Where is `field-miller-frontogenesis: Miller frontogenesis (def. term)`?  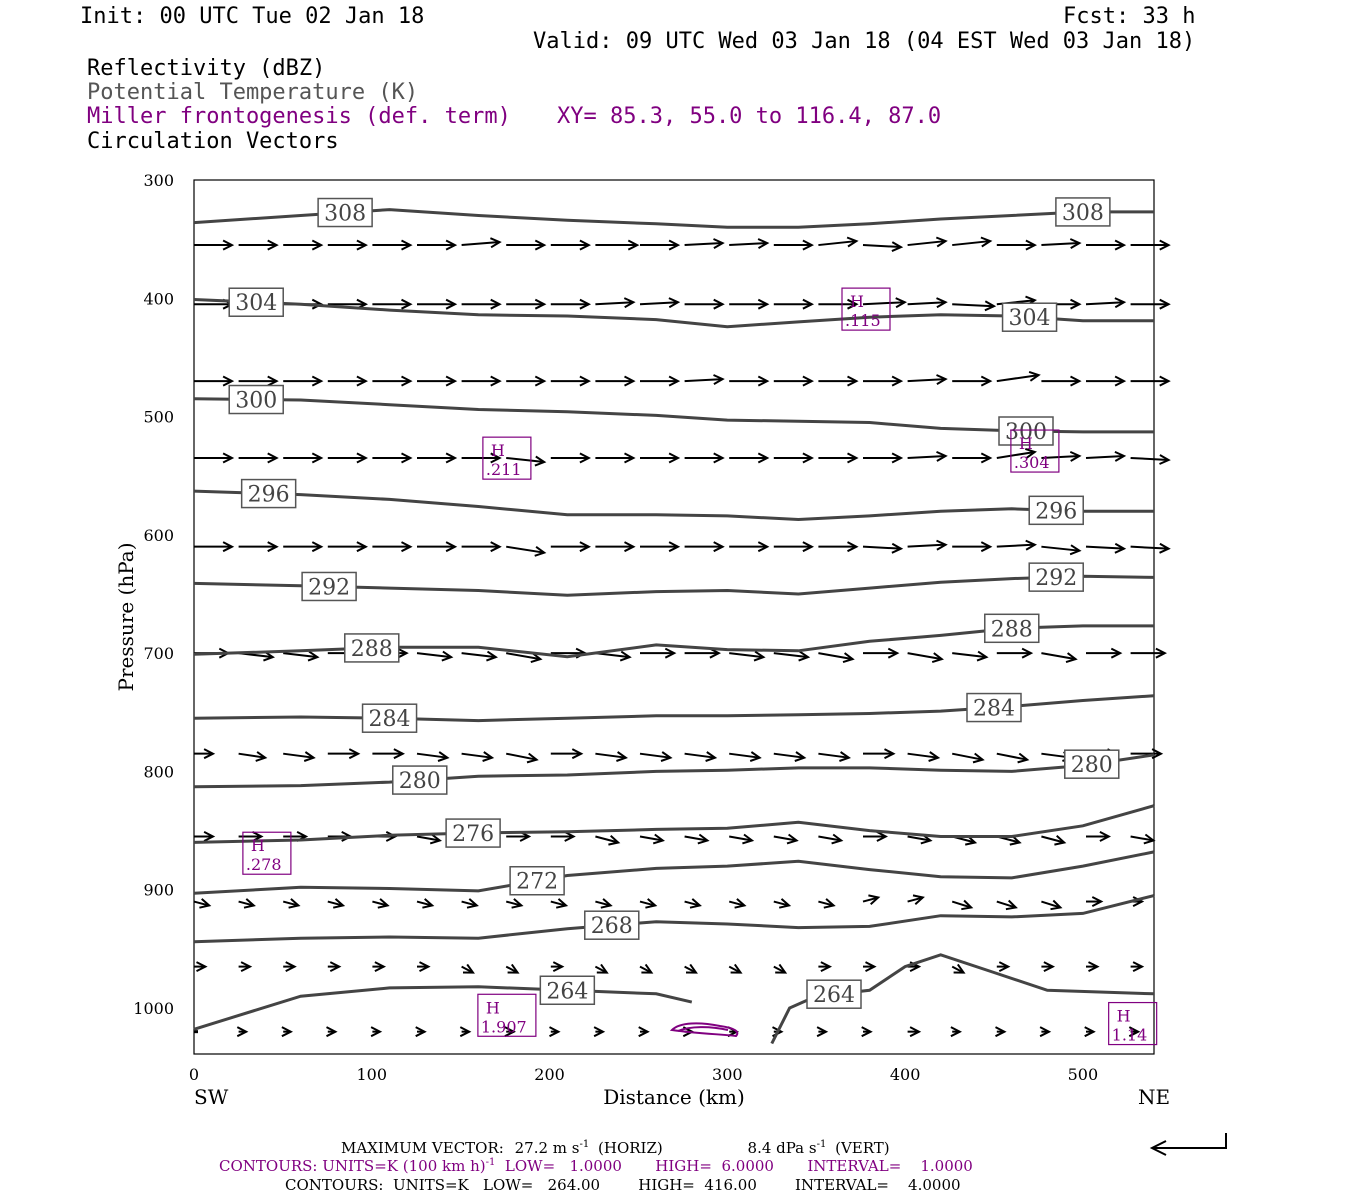
field-miller-frontogenesis: Miller frontogenesis (def. term) is located at coordinates (299, 116).